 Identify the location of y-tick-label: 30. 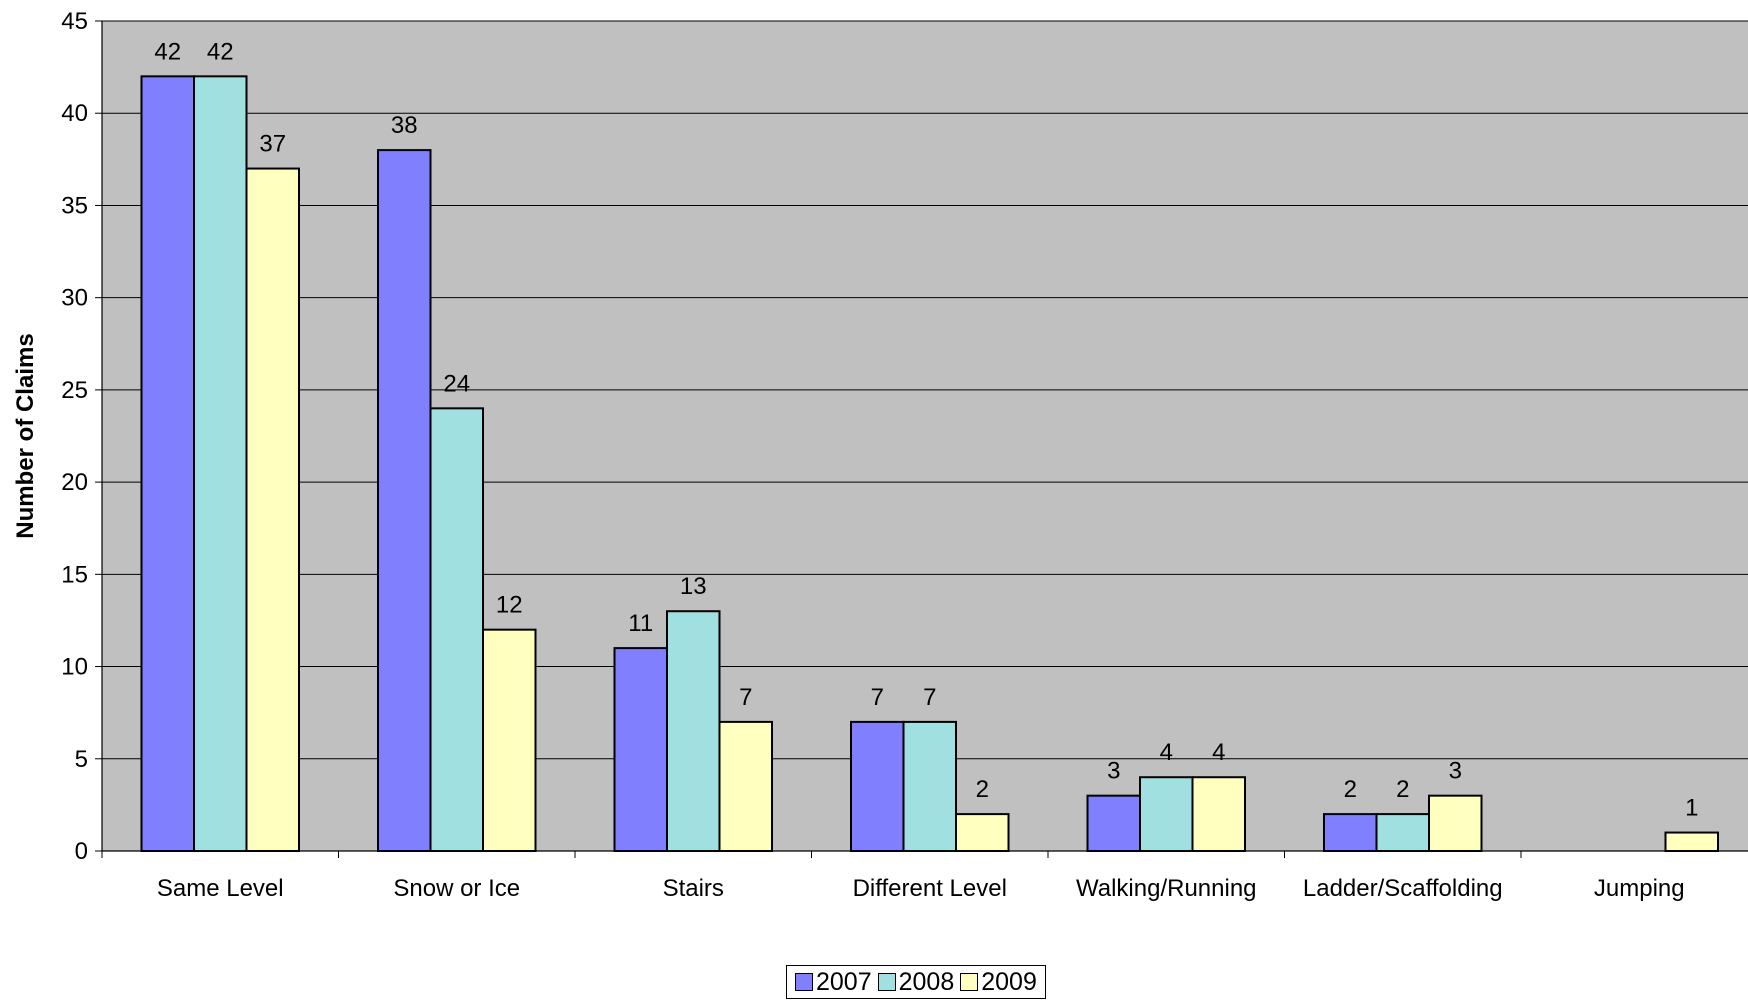
(74, 298).